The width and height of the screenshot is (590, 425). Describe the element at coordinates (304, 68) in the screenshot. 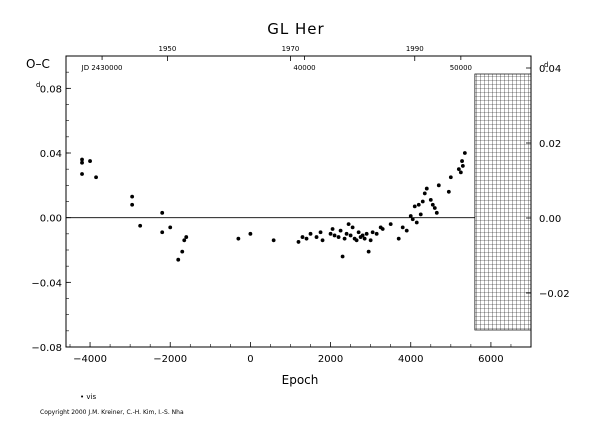

I see `jd-label: 40000` at that location.